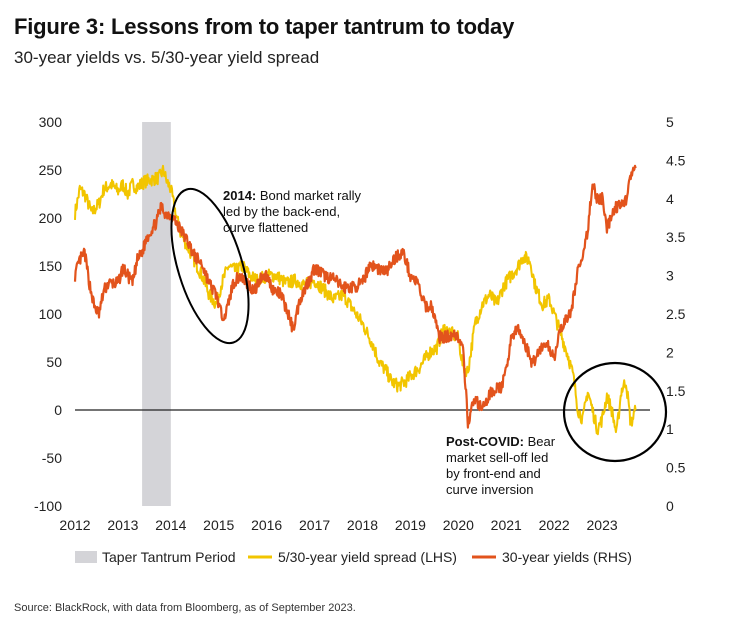  What do you see at coordinates (676, 237) in the screenshot?
I see `y-right-tick-label: 3.5` at bounding box center [676, 237].